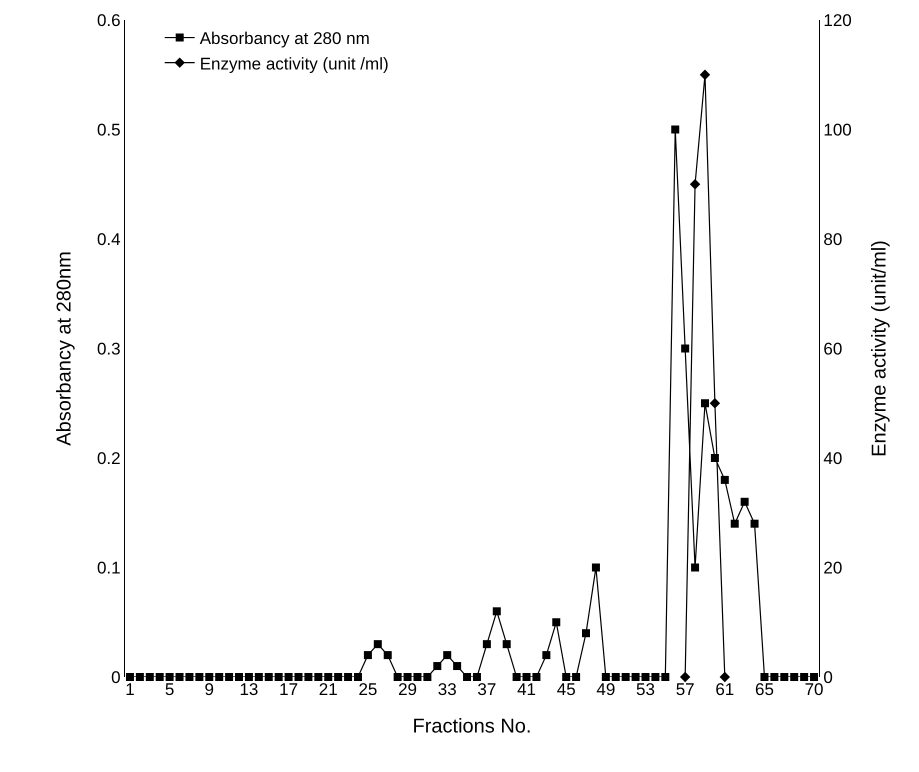 This screenshot has height=772, width=919. What do you see at coordinates (64, 348) in the screenshot?
I see `y-axis-title: Absorbancy at 280nm` at bounding box center [64, 348].